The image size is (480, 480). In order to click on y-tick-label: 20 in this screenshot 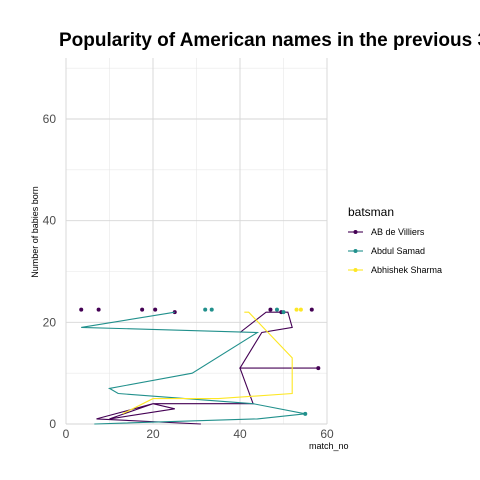, I will do `click(50, 322)`.